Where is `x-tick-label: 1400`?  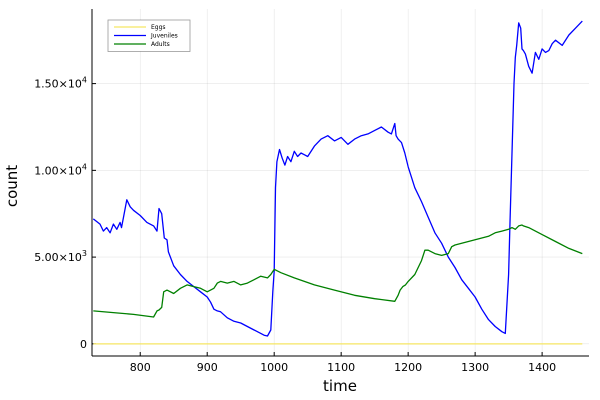 x-tick-label: 1400 is located at coordinates (542, 367).